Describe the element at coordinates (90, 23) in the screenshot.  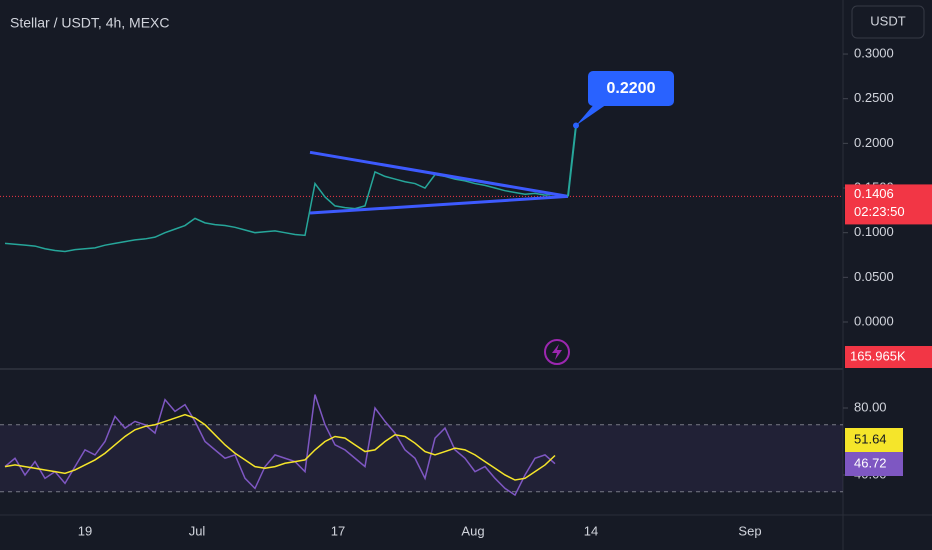
I see `symbol-title: Stellar / USDT, 4h, MEXC` at that location.